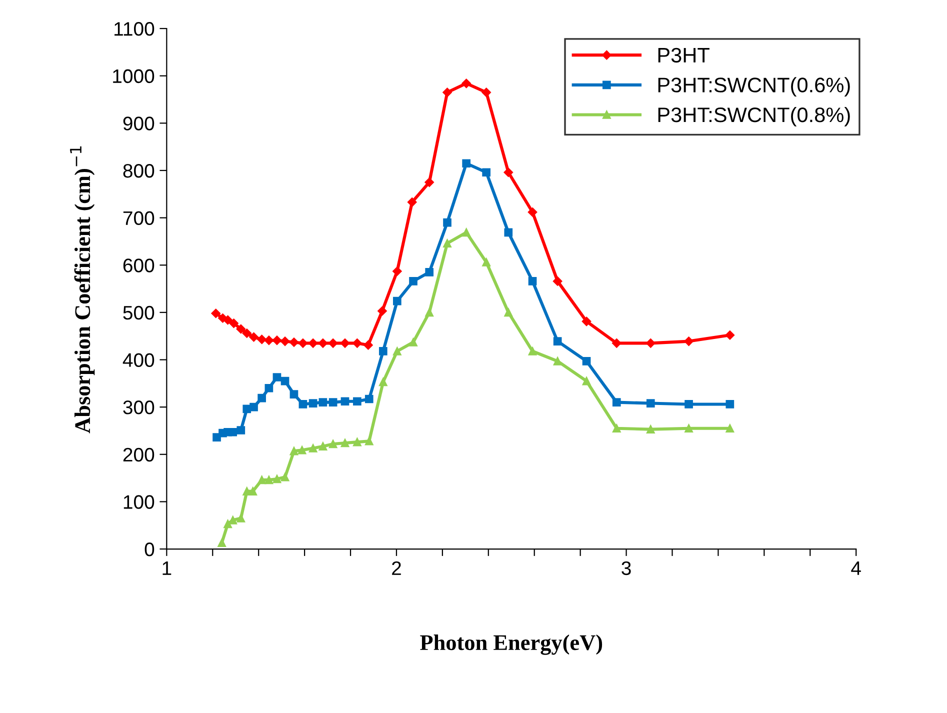 This screenshot has width=947, height=713. What do you see at coordinates (138, 360) in the screenshot?
I see `y-tick-label: 400` at bounding box center [138, 360].